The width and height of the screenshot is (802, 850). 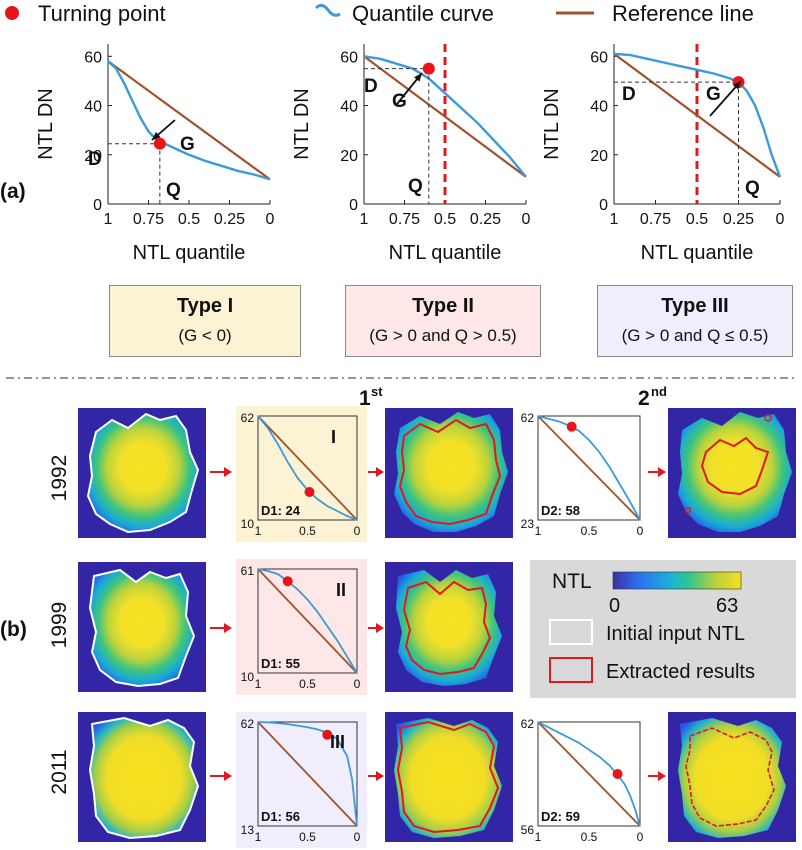 What do you see at coordinates (677, 580) in the screenshot?
I see `ntl-colorbar` at bounding box center [677, 580].